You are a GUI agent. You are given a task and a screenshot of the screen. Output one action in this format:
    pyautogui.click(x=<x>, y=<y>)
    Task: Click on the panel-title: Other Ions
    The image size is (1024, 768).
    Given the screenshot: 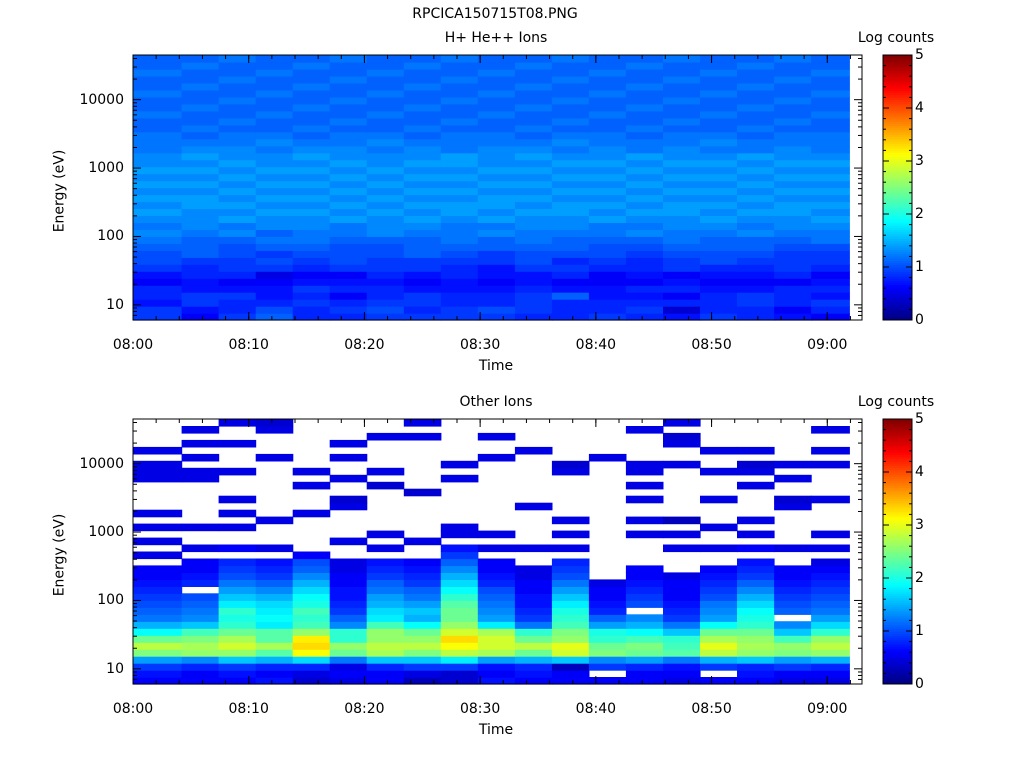 What is the action you would take?
    pyautogui.click(x=496, y=402)
    